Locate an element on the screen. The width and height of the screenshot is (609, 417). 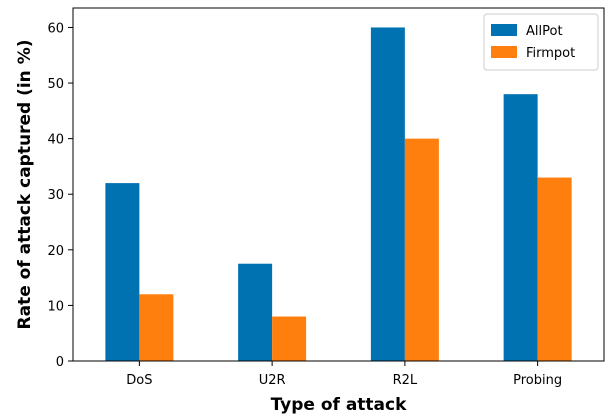
legend-swatch-firmpot is located at coordinates (504, 52).